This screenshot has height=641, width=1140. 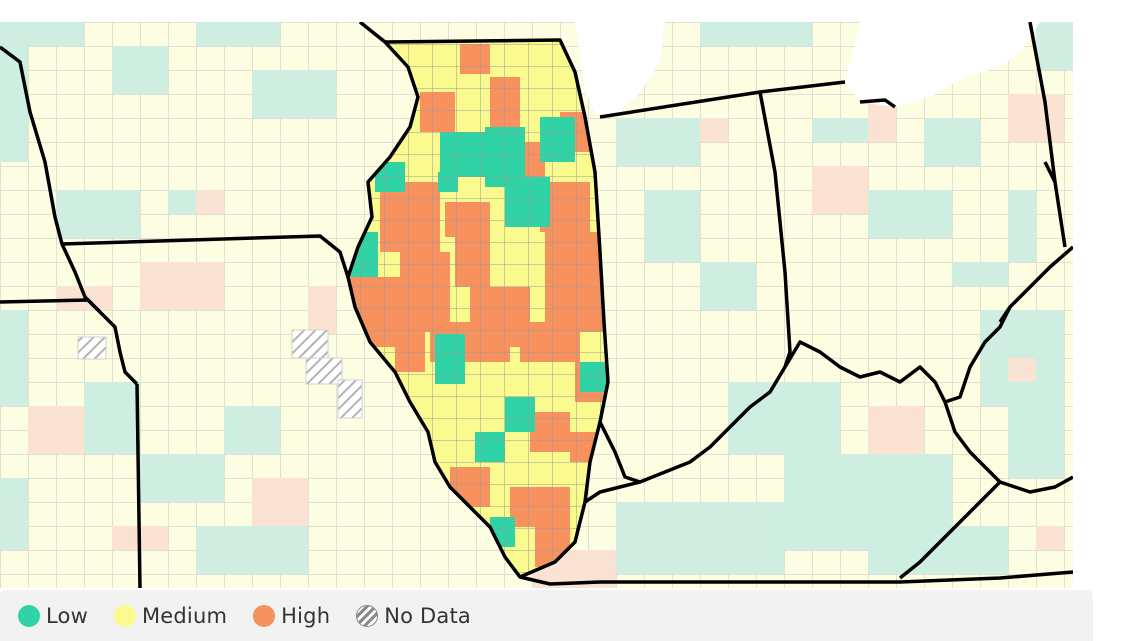 I want to click on legend-label-no-data: No Data, so click(x=427, y=615).